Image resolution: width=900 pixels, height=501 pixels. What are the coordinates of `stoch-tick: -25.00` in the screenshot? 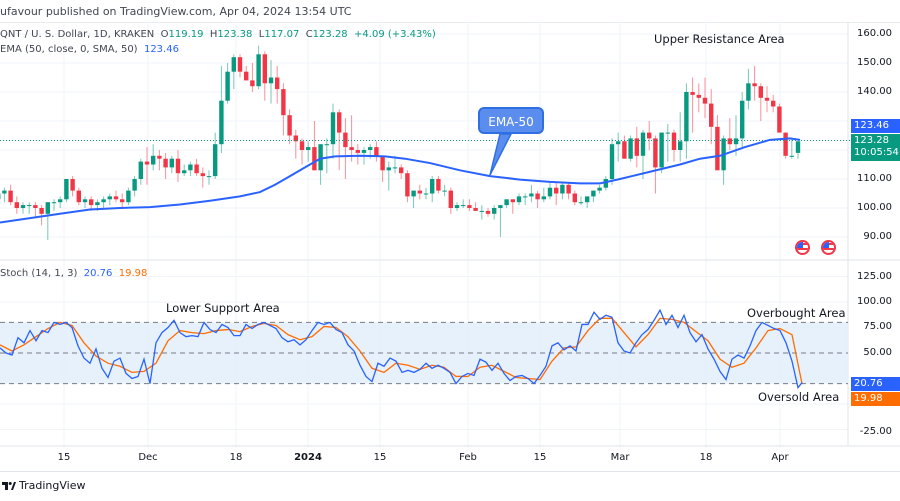 It's located at (876, 431).